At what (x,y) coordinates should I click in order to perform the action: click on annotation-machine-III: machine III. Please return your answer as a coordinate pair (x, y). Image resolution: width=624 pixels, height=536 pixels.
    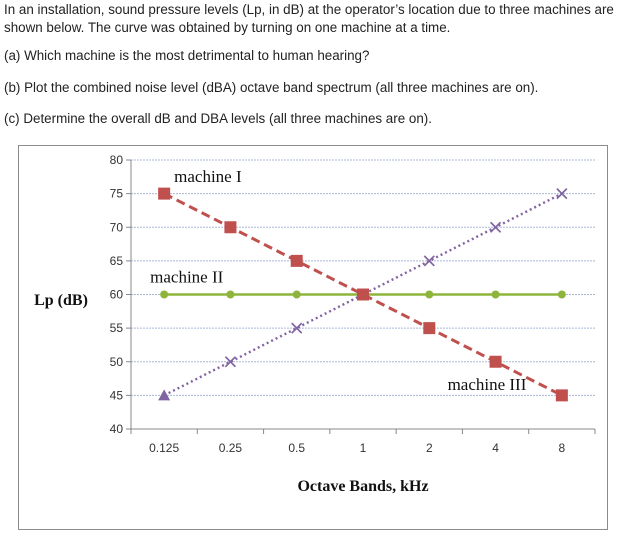
    Looking at the image, I should click on (487, 384).